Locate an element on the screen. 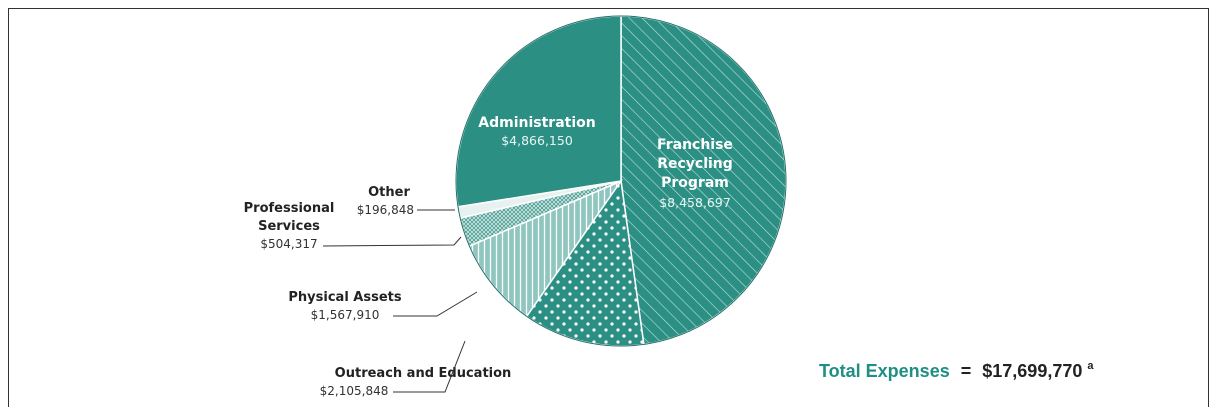 This screenshot has width=1217, height=408. total-expenses-value: $17,699,770 is located at coordinates (1032, 371).